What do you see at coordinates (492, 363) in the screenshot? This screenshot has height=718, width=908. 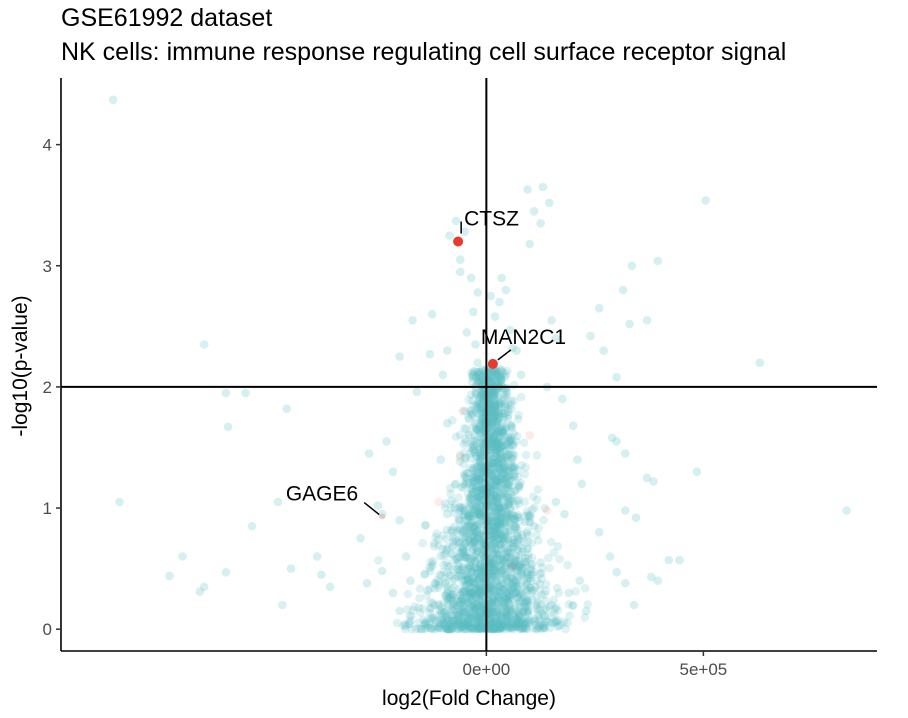 I see `highlighted-point-man2c1` at bounding box center [492, 363].